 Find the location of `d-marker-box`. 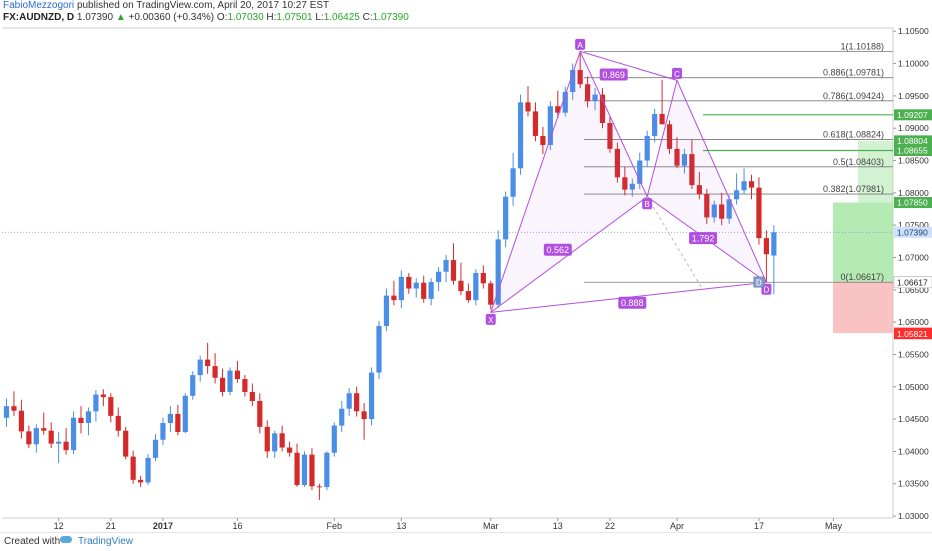

d-marker-box is located at coordinates (759, 282).